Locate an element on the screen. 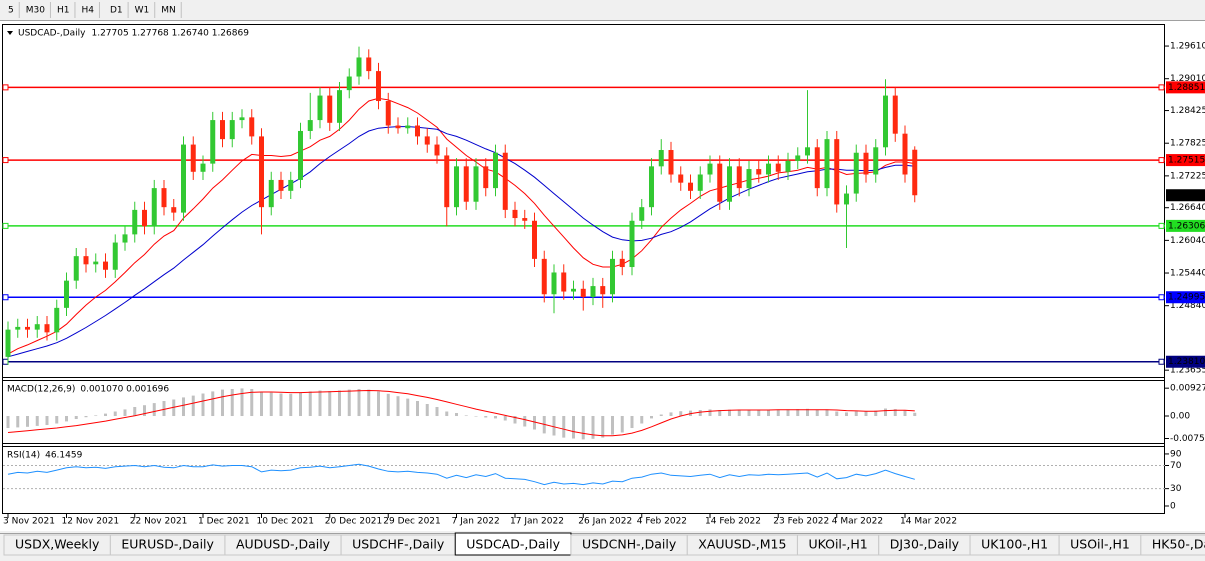 This screenshot has height=561, width=1205. y-tick-label: 90 is located at coordinates (1176, 454).